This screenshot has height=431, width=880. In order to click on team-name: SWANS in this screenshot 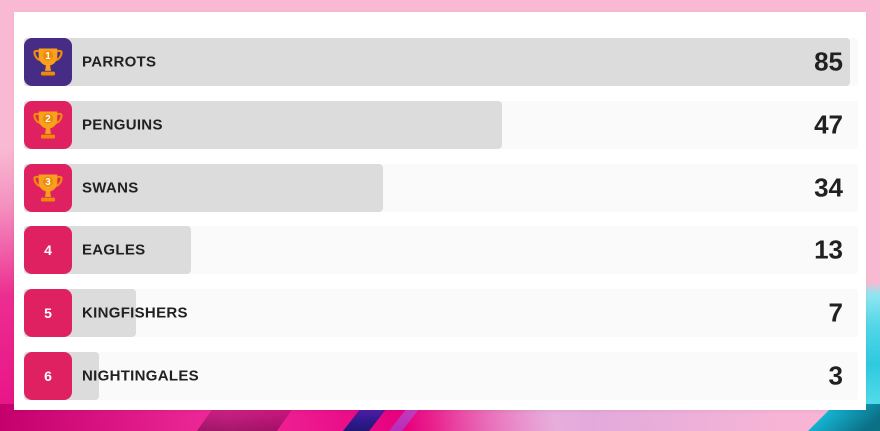, I will do `click(110, 188)`.